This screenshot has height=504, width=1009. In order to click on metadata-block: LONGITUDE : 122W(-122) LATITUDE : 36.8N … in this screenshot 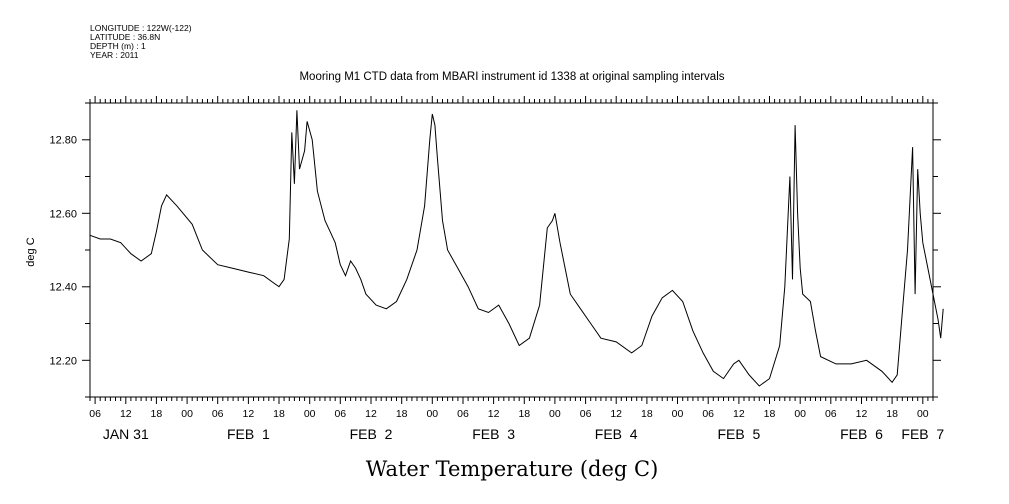, I will do `click(141, 41)`.